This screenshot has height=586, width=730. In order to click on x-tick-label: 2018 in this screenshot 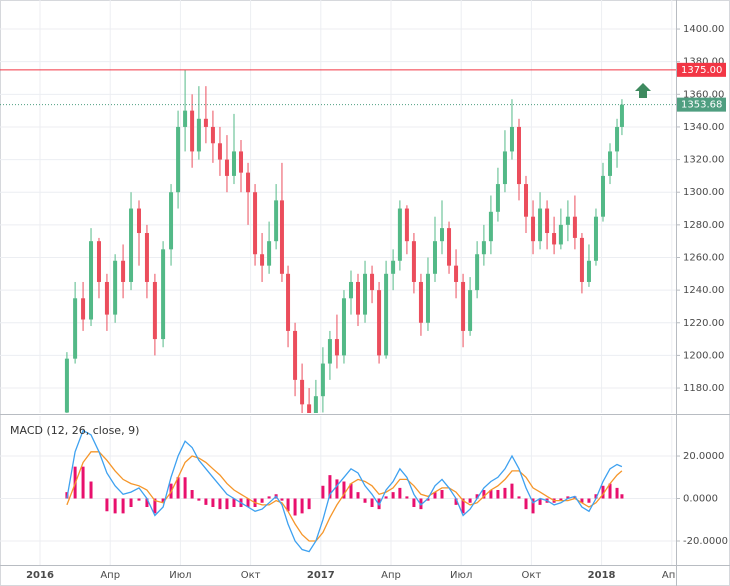, I will do `click(602, 575)`.